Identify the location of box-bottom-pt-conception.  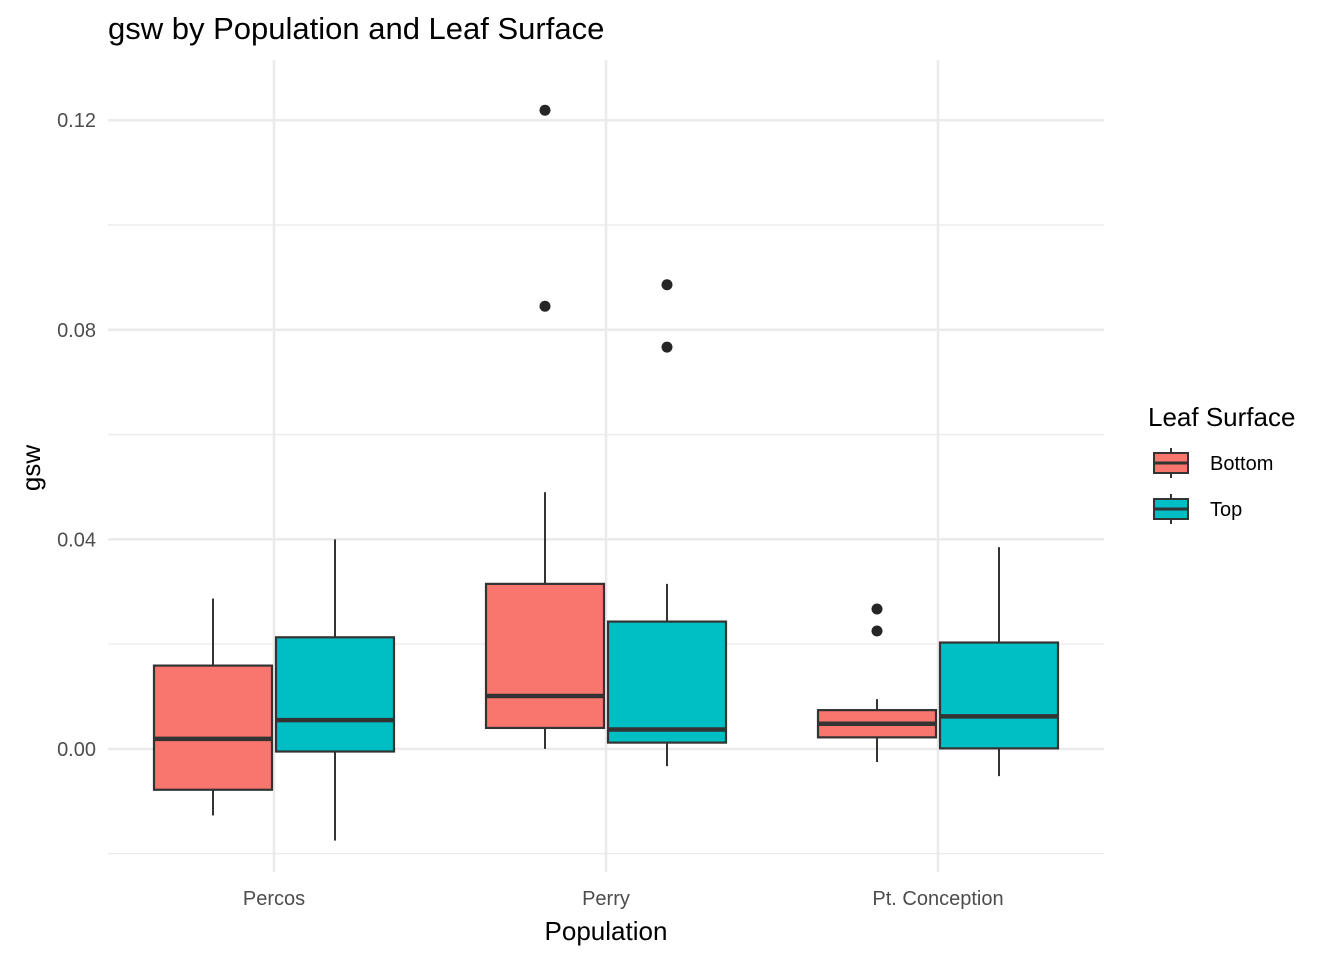
(877, 682).